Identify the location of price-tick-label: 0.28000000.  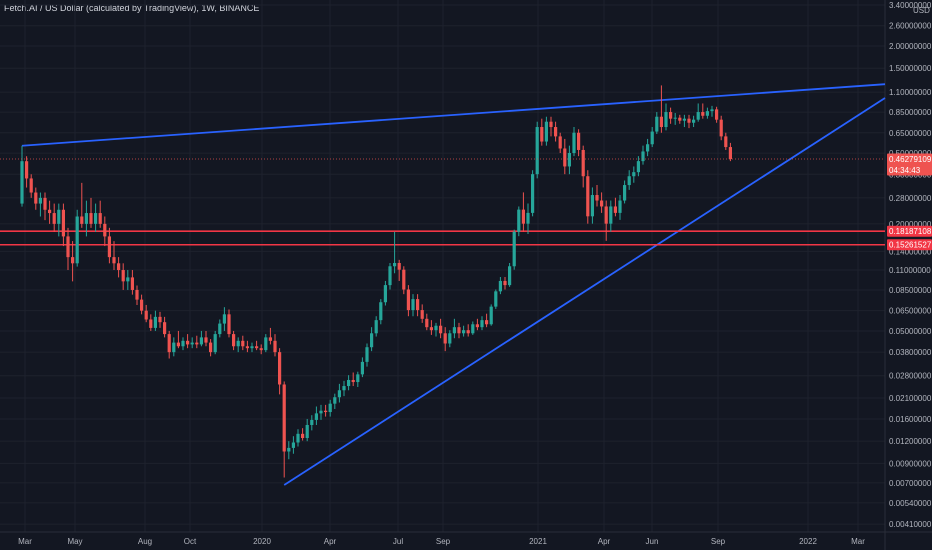
(910, 198).